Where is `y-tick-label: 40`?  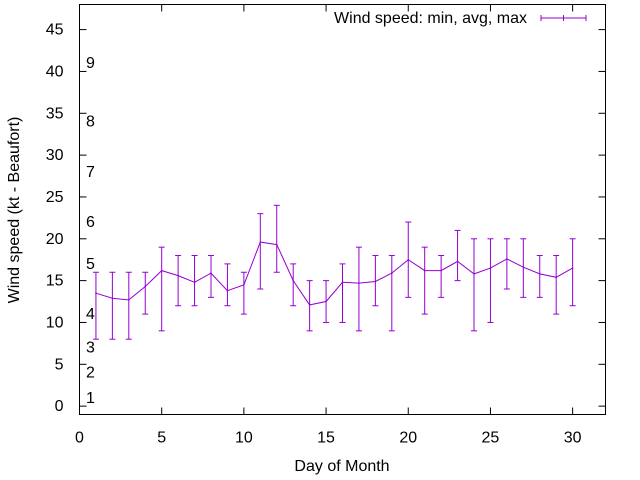 y-tick-label: 40 is located at coordinates (55, 71).